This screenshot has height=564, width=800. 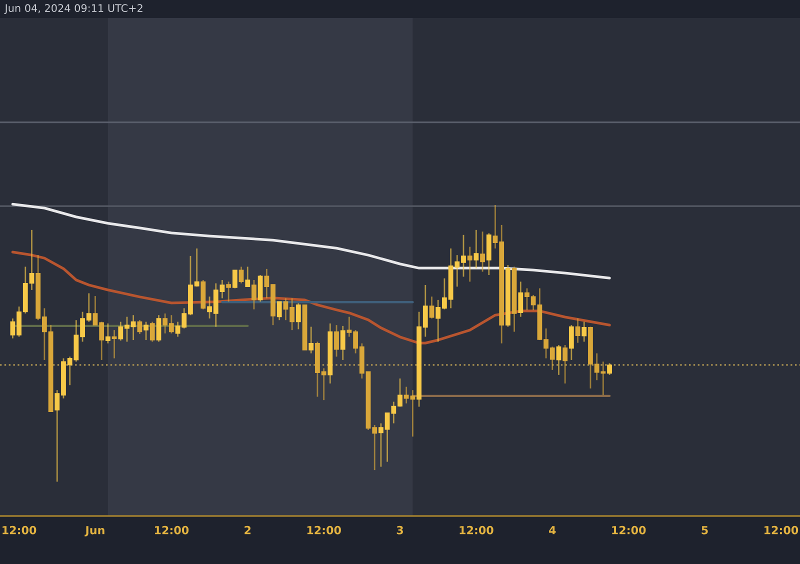 I want to click on x-tick-label: 3, so click(x=399, y=530).